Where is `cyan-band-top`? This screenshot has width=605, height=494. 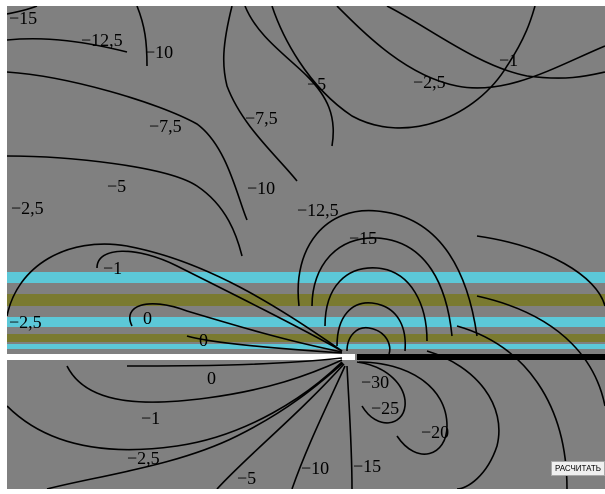
cyan-band-top is located at coordinates (306, 277).